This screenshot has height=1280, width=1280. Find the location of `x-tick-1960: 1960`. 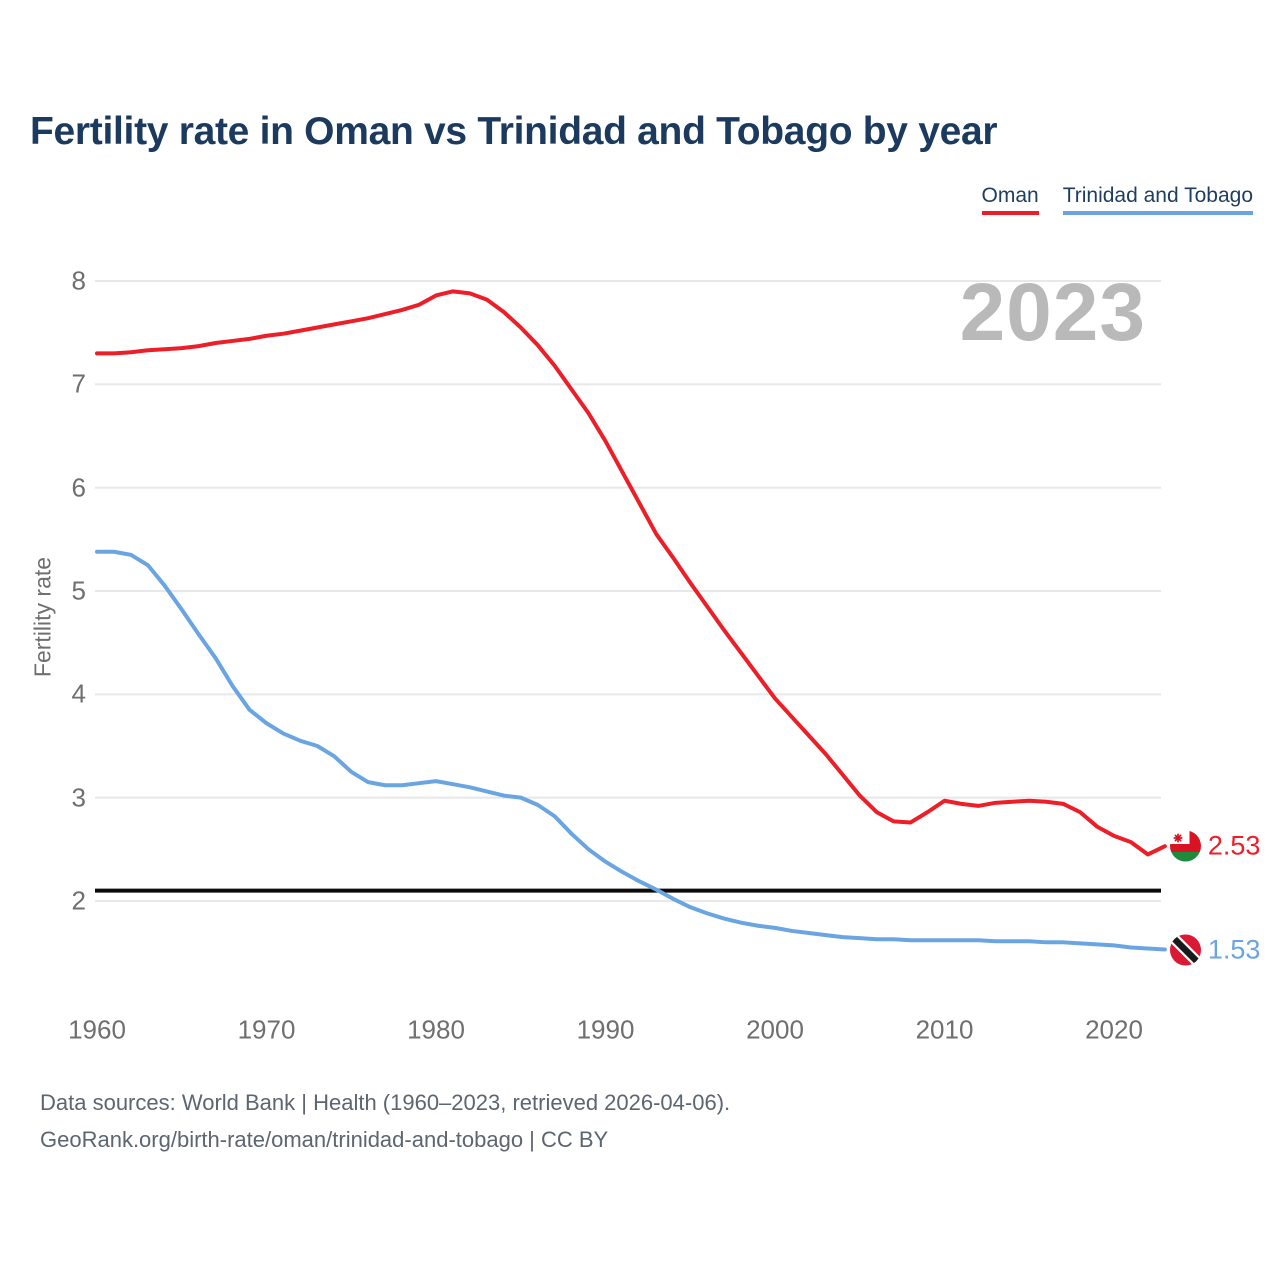

x-tick-1960: 1960 is located at coordinates (97, 1029).